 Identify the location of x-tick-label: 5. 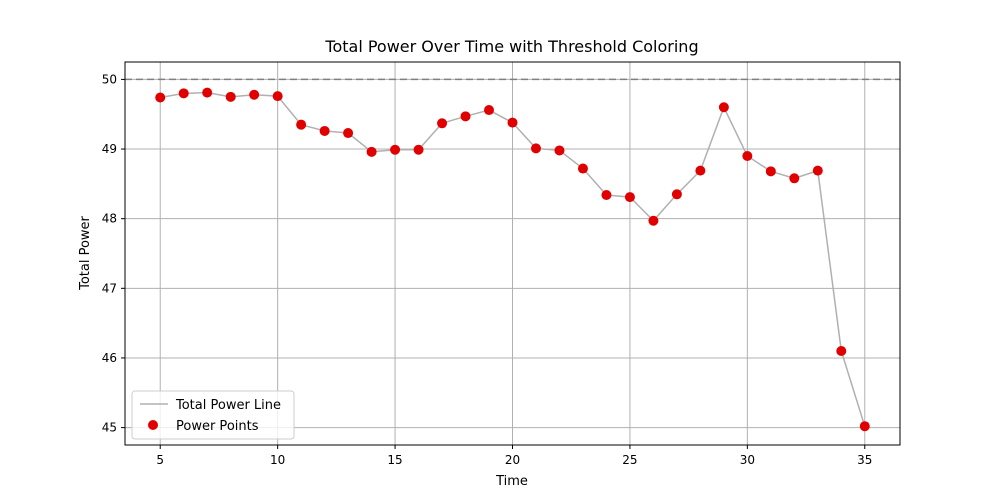
(160, 460).